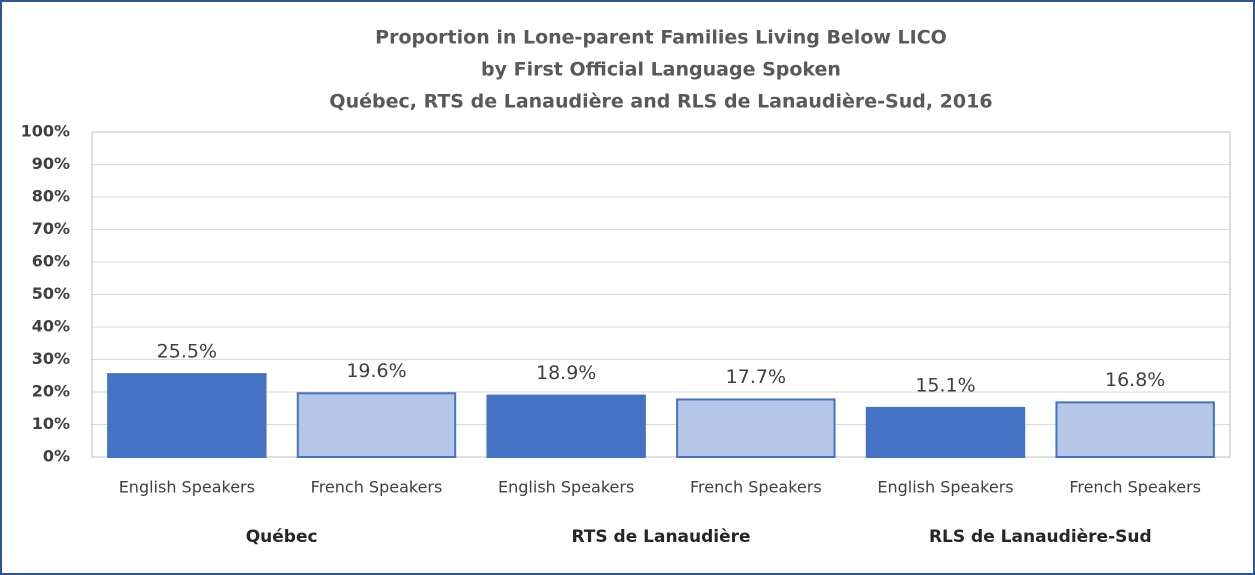  Describe the element at coordinates (51, 163) in the screenshot. I see `y-tick-label: 90%` at that location.